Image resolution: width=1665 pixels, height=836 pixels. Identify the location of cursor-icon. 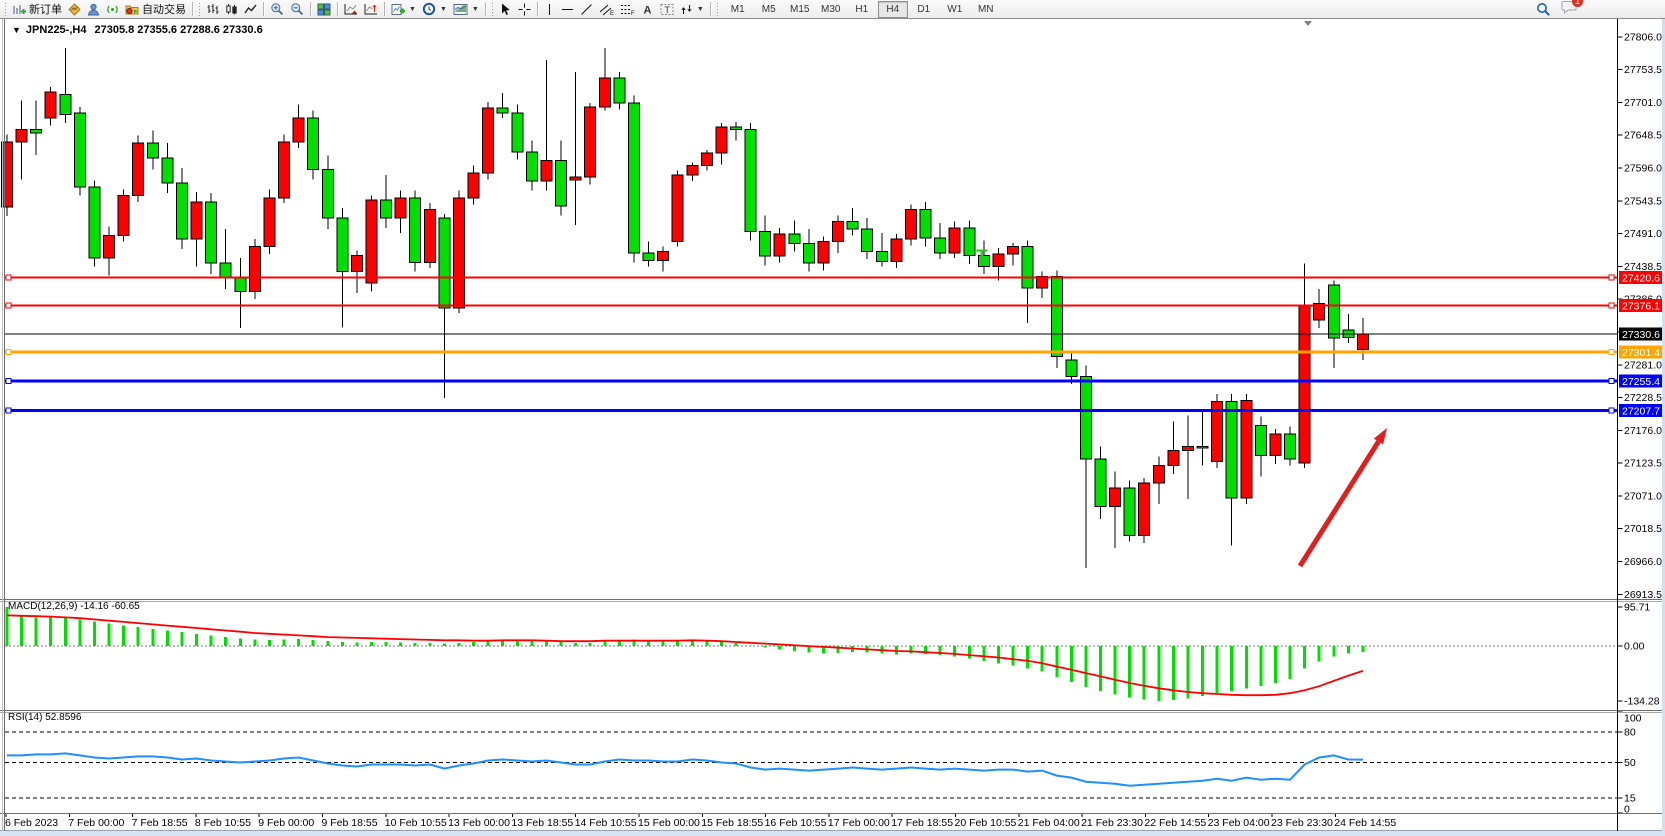
(505, 9).